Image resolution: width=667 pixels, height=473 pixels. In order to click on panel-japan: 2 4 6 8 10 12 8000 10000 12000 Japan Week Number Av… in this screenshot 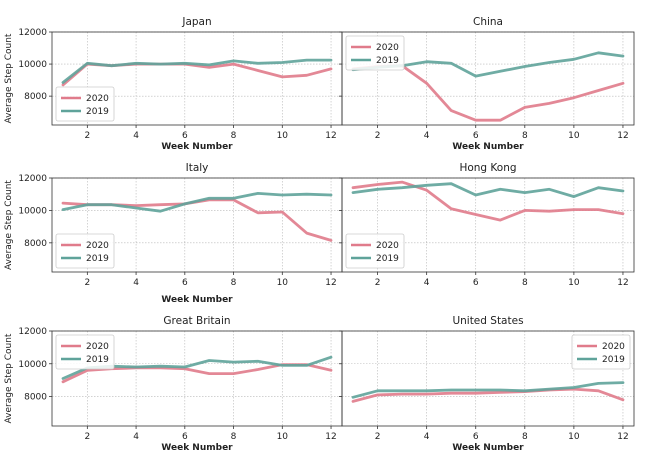, I will do `click(173, 84)`.